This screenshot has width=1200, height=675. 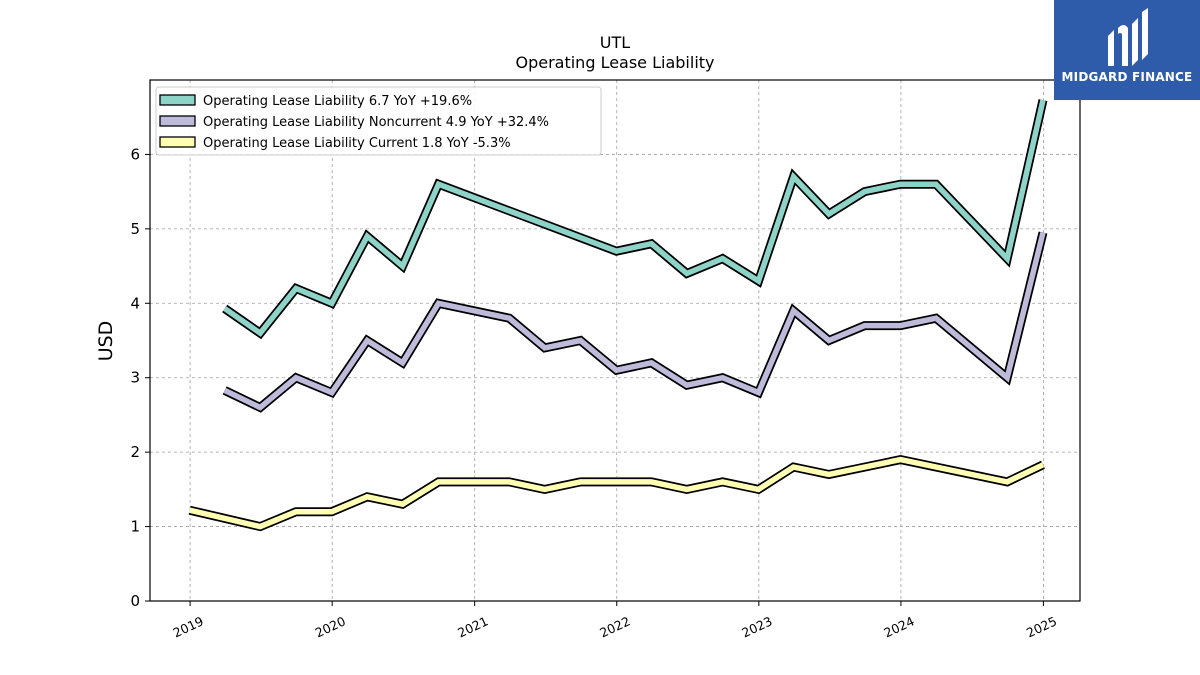 What do you see at coordinates (330, 626) in the screenshot?
I see `x-tick-label: 2020` at bounding box center [330, 626].